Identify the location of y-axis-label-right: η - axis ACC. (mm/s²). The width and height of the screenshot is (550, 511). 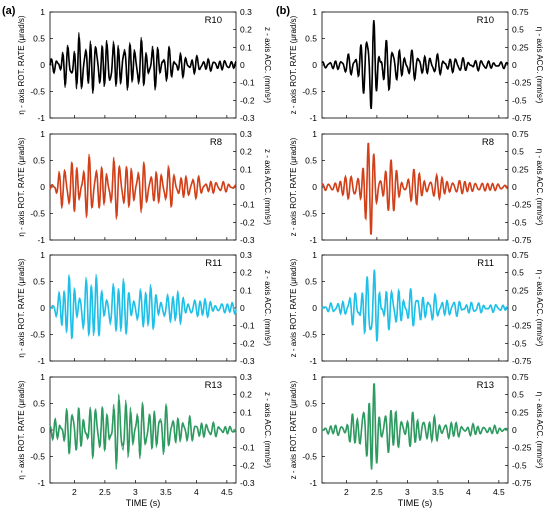
(539, 187).